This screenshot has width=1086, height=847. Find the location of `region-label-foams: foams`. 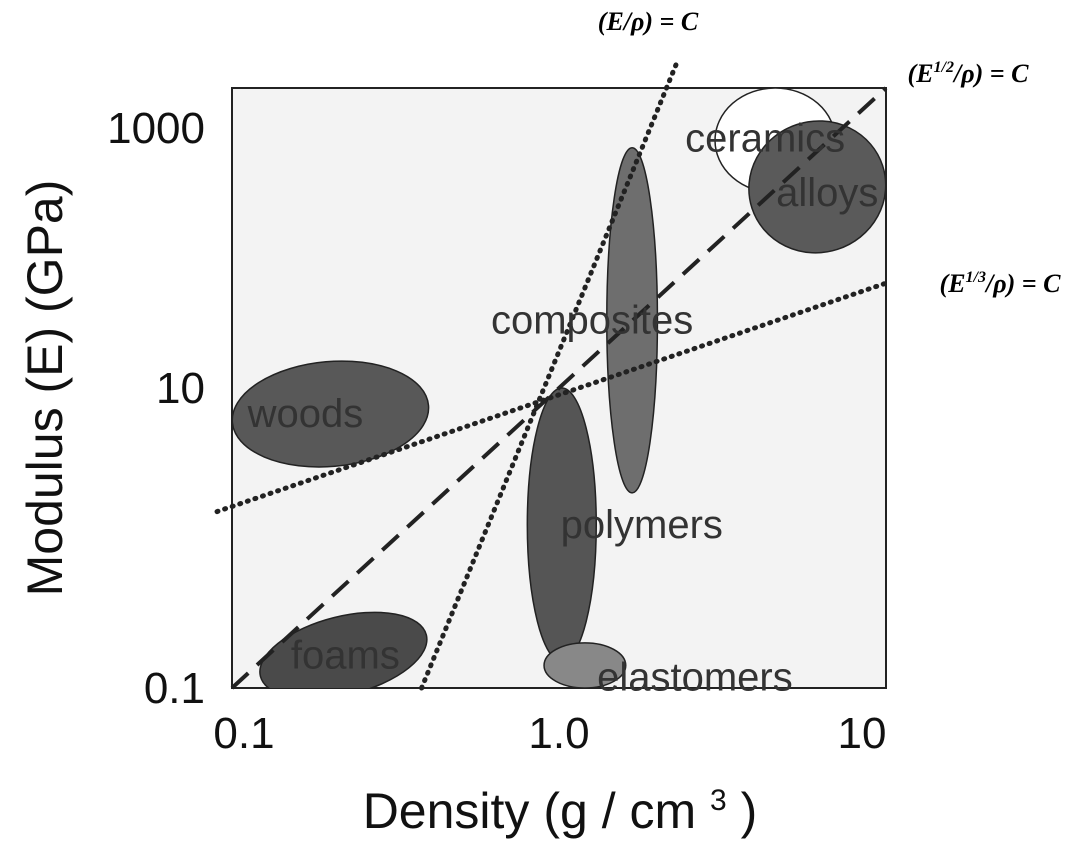

region-label-foams: foams is located at coordinates (345, 656).